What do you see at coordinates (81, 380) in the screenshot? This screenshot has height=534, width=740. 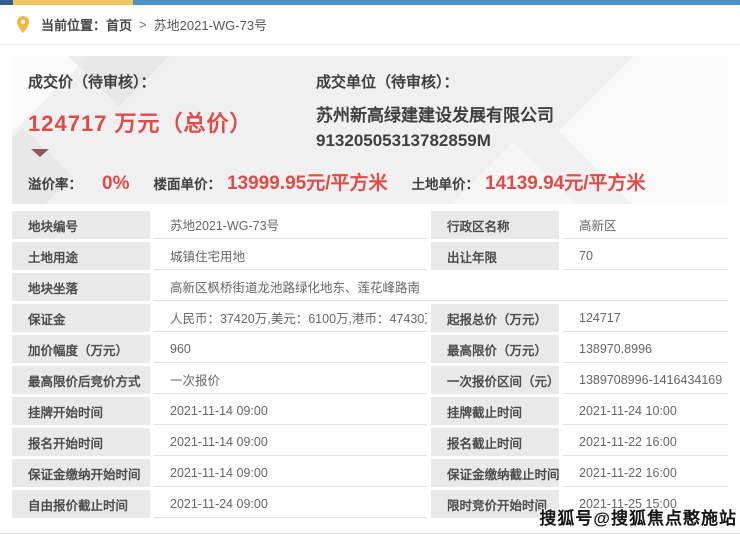 I see `row-label: 最高限价后竞价方式` at bounding box center [81, 380].